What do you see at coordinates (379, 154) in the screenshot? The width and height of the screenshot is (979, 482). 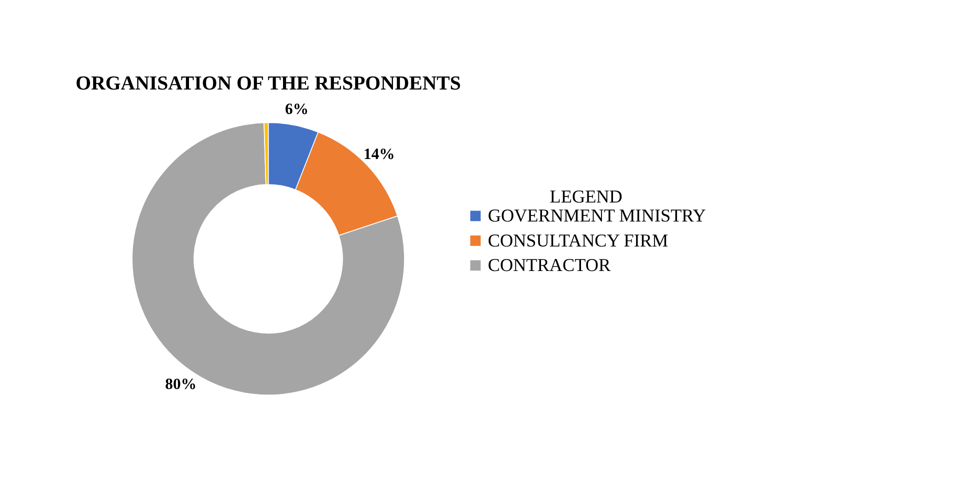 I see `data-label: 14%` at bounding box center [379, 154].